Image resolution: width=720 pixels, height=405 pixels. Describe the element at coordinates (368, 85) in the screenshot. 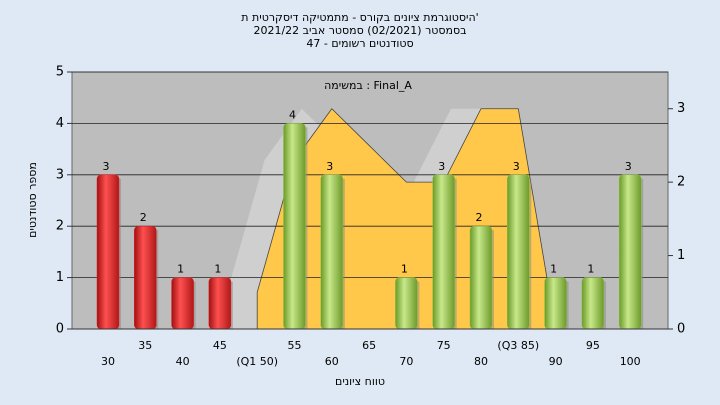

I see `annotation: במשימה : Final_A` at that location.